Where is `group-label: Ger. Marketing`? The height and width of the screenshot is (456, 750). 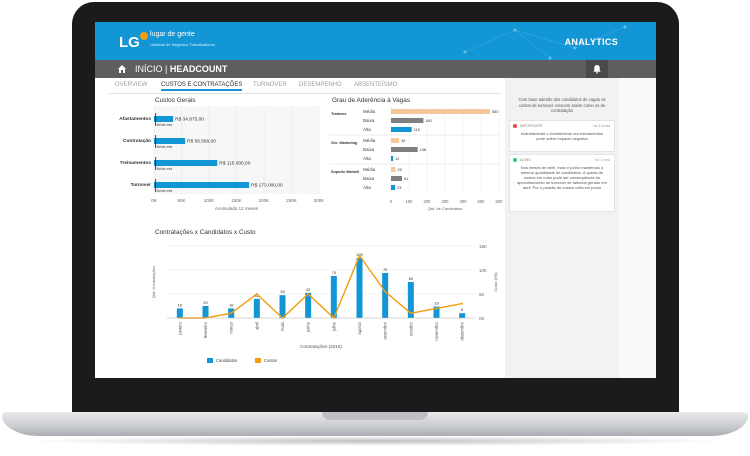
group-label: Ger. Marketing is located at coordinates (344, 143).